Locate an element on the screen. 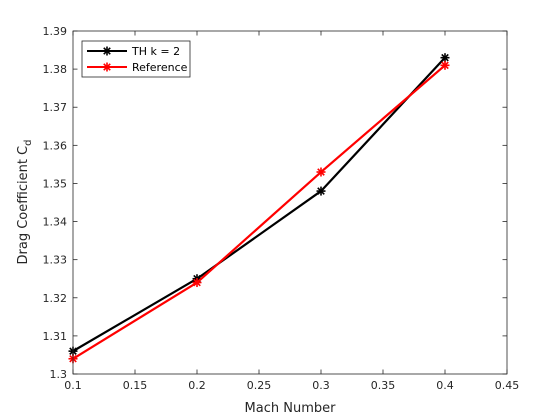 Image resolution: width=560 pixels, height=420 pixels. legend-box is located at coordinates (136, 59).